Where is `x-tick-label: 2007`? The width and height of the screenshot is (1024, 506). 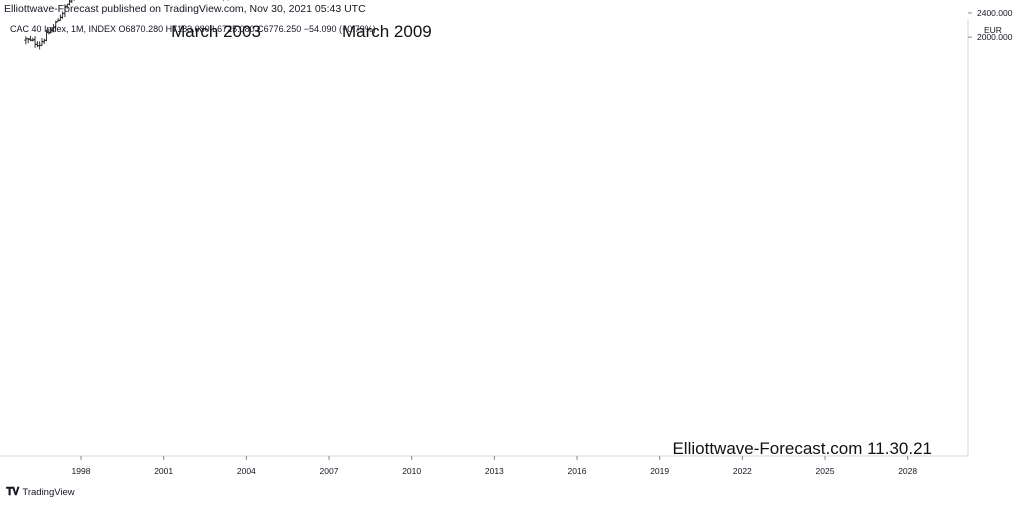
x-tick-label: 2007 is located at coordinates (329, 471).